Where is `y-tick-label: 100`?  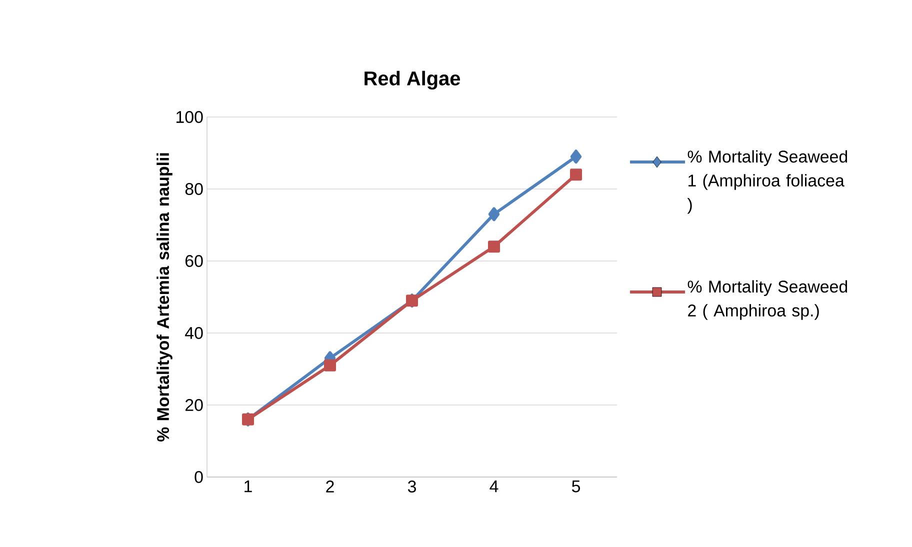
y-tick-label: 100 is located at coordinates (189, 117).